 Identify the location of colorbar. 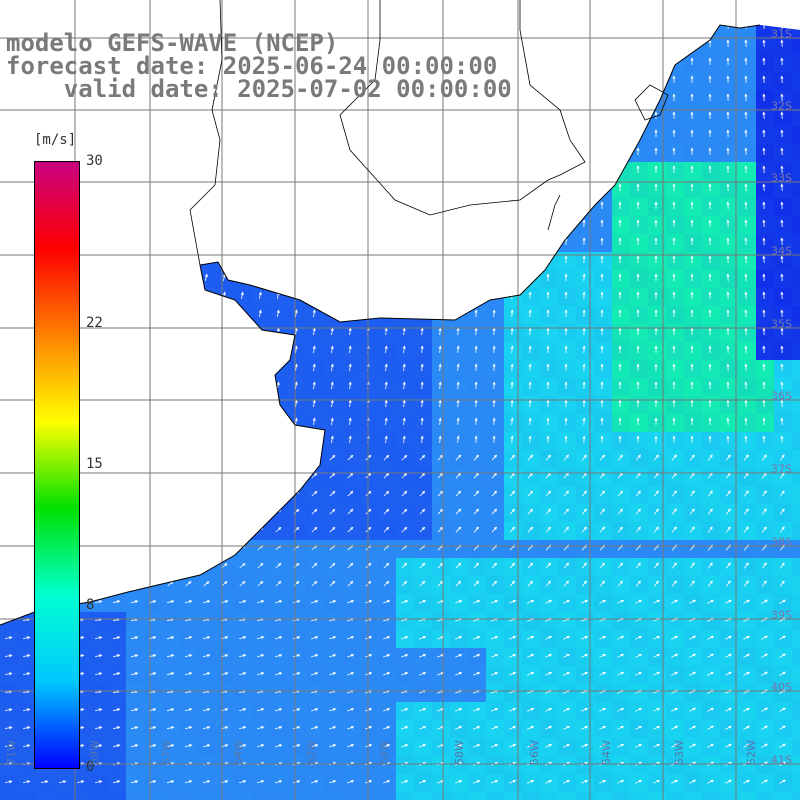
(57, 465).